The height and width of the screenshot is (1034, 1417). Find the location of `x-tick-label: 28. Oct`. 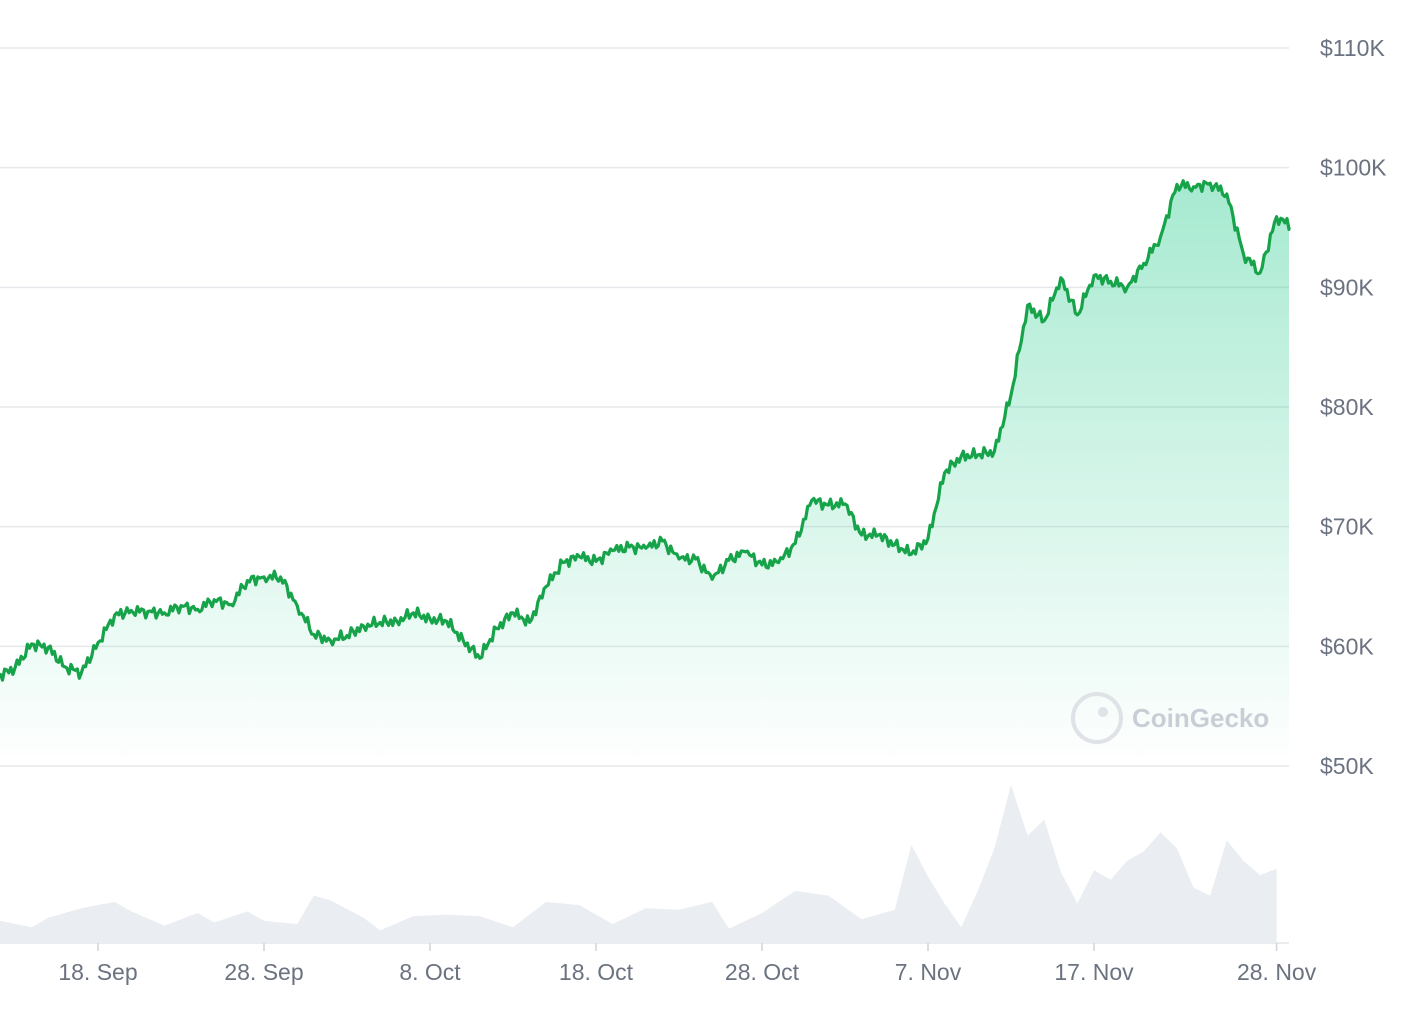

x-tick-label: 28. Oct is located at coordinates (762, 972).